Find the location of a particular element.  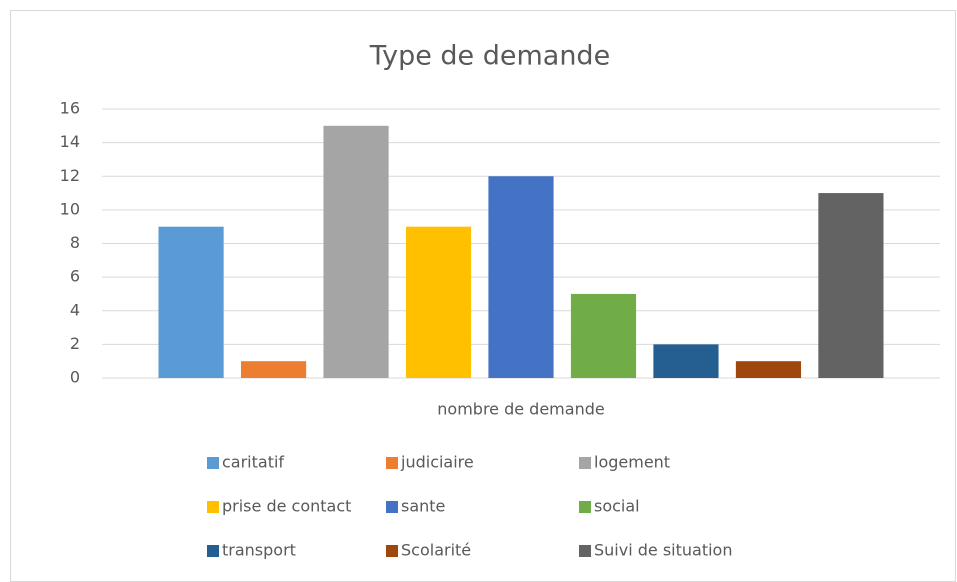

legend-label: judiciaire is located at coordinates (437, 462).